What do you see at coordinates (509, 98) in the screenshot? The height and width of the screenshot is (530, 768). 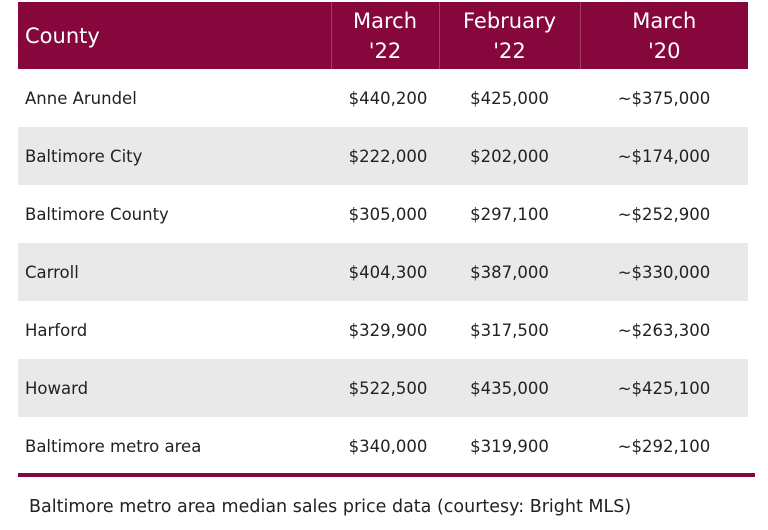 I see `february-22-cell: $425,000` at bounding box center [509, 98].